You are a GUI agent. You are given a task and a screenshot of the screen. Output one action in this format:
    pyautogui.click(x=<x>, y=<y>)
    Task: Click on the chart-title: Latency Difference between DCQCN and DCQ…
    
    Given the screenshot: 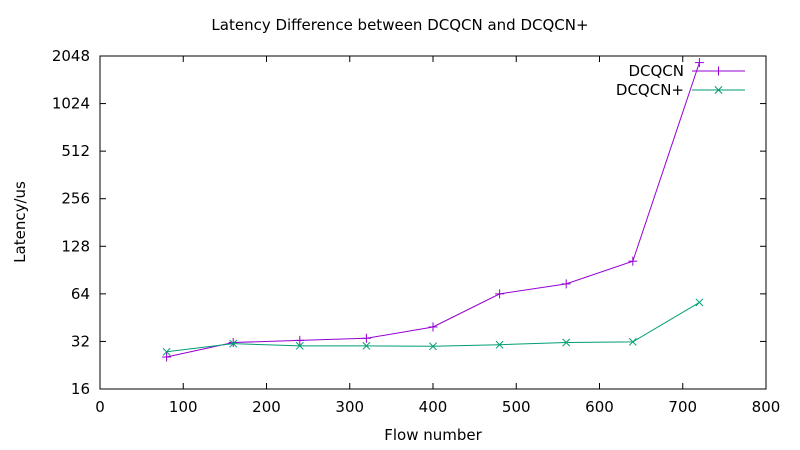 What is the action you would take?
    pyautogui.click(x=400, y=25)
    